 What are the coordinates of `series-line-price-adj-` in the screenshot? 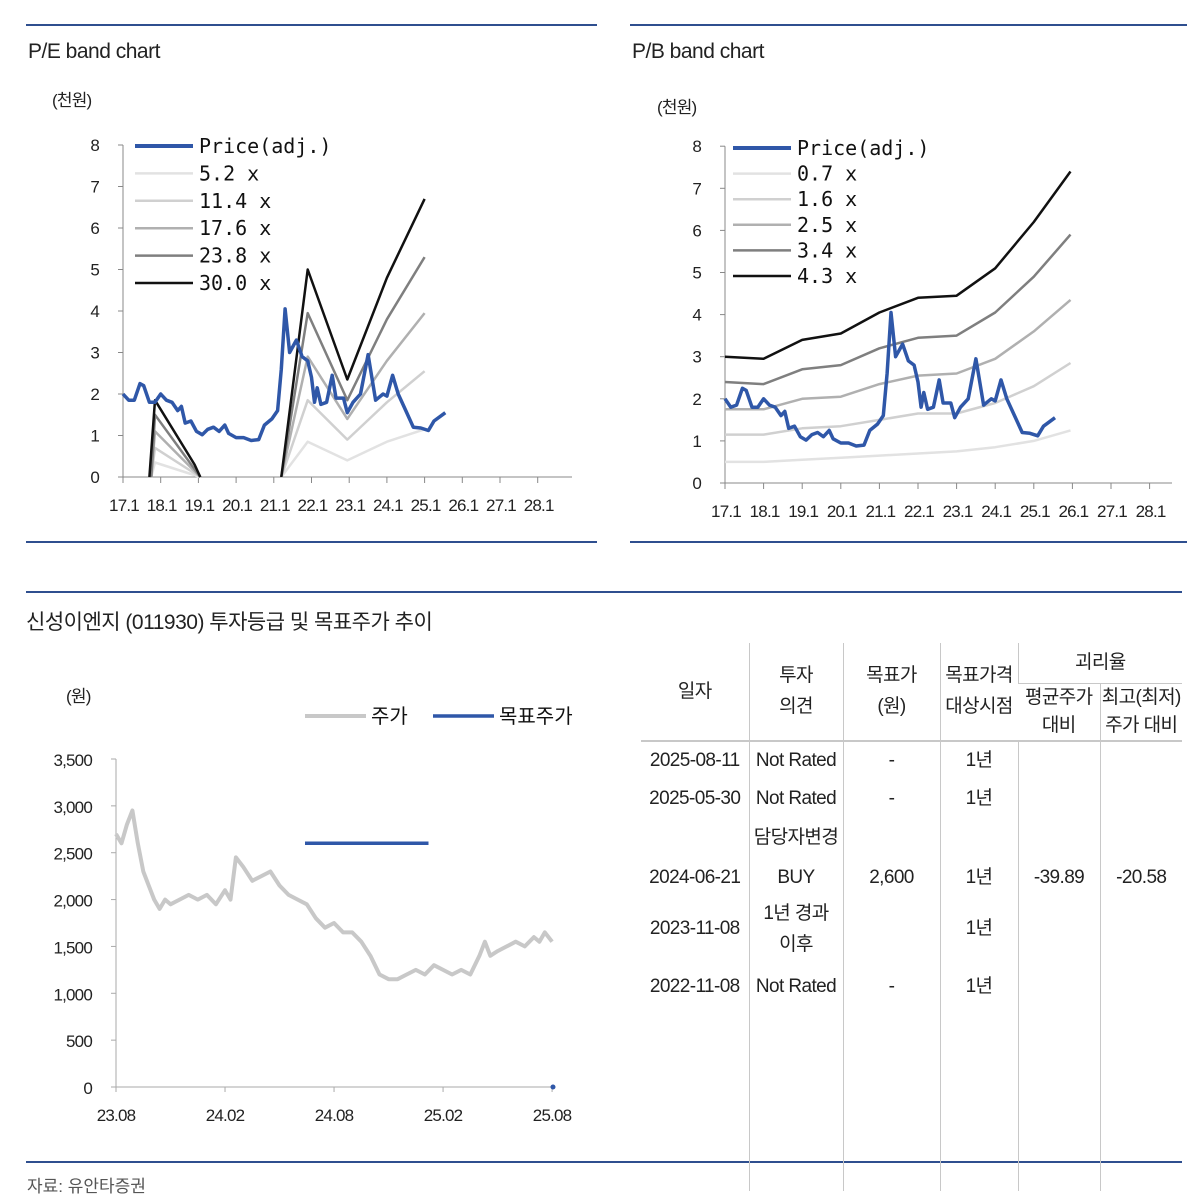 It's located at (284, 375).